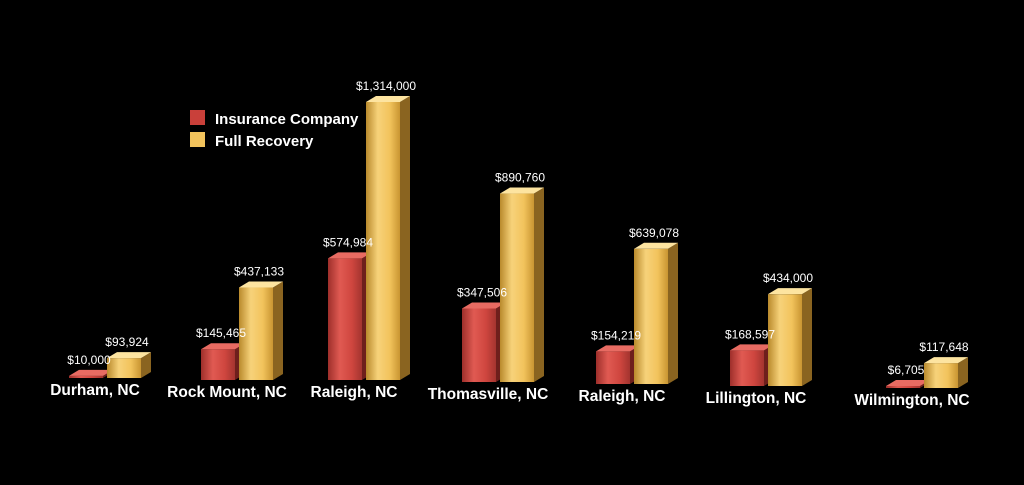 This screenshot has width=1024, height=485. I want to click on value-label-full-recovery-3: $890,760, so click(520, 178).